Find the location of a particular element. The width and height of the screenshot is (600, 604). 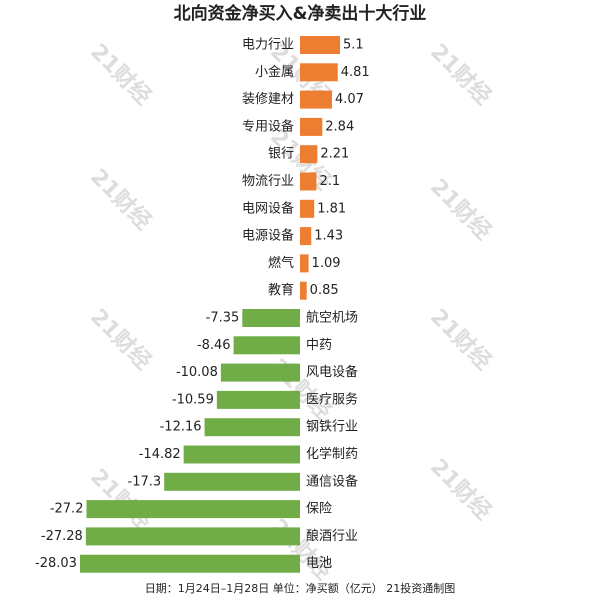

value-label: 4.81 is located at coordinates (355, 72).